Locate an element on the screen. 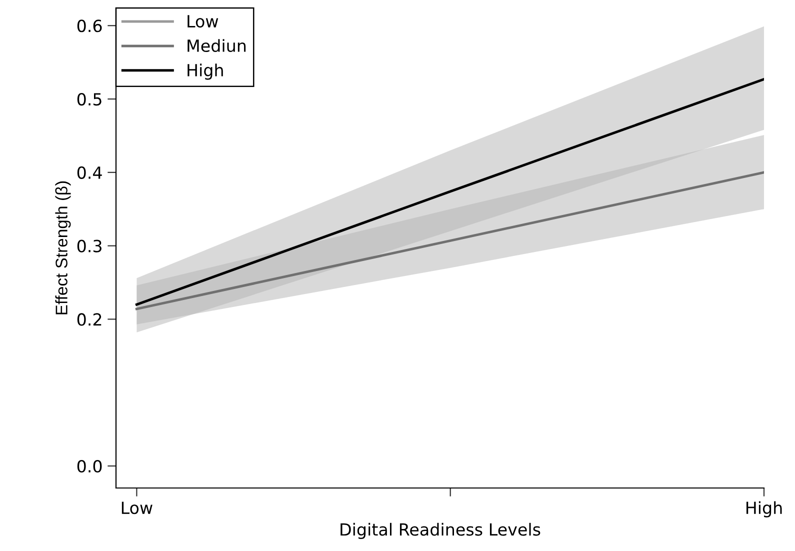 The width and height of the screenshot is (795, 551). y-tick-label: 0.2 is located at coordinates (89, 319).